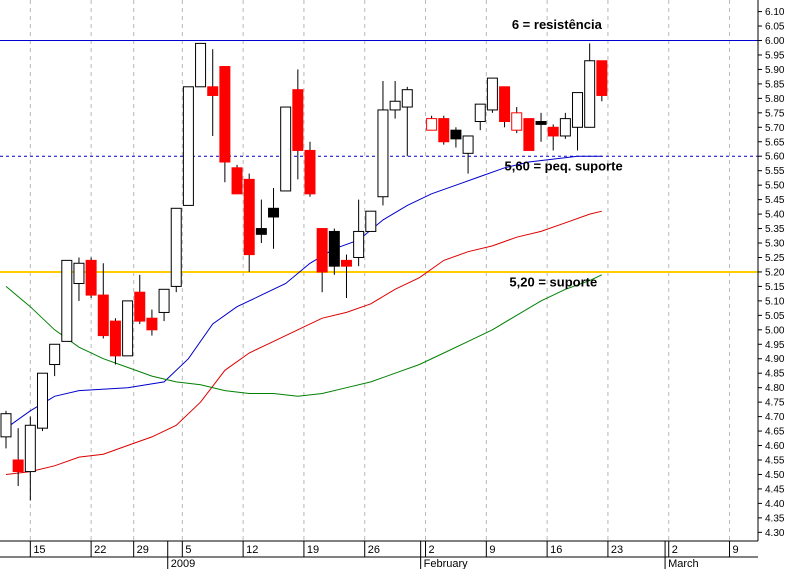 Image resolution: width=806 pixels, height=569 pixels. Describe the element at coordinates (775, 229) in the screenshot. I see `y-tick-label: 5.35` at that location.